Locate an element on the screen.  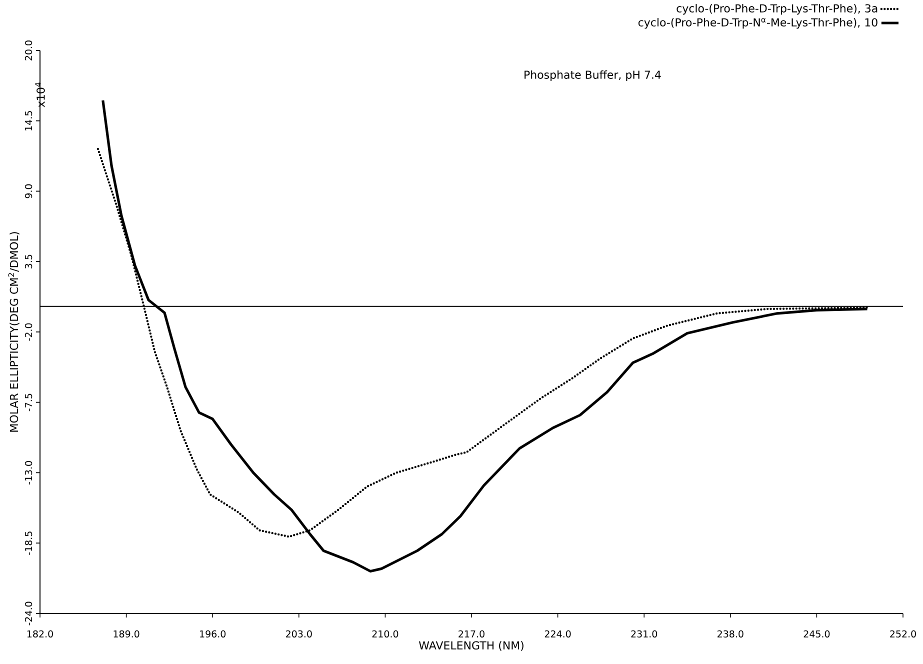
x-tick-label: 210.0 is located at coordinates (385, 634).